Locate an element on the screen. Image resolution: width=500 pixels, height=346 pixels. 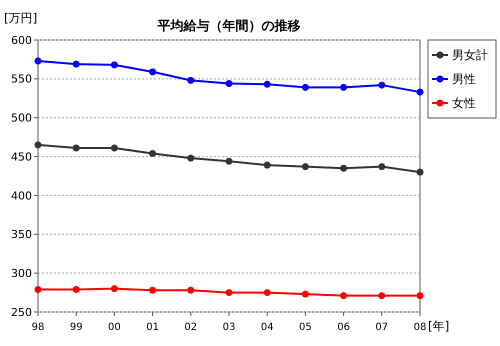
x-tick-label: 08 is located at coordinates (420, 327).